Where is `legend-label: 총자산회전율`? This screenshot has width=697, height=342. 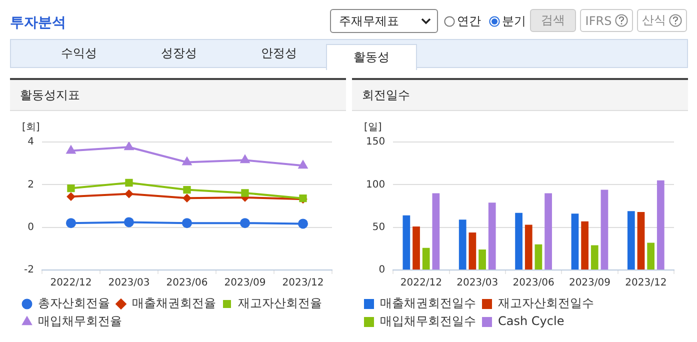 legend-label: 총자산회전율 is located at coordinates (74, 303).